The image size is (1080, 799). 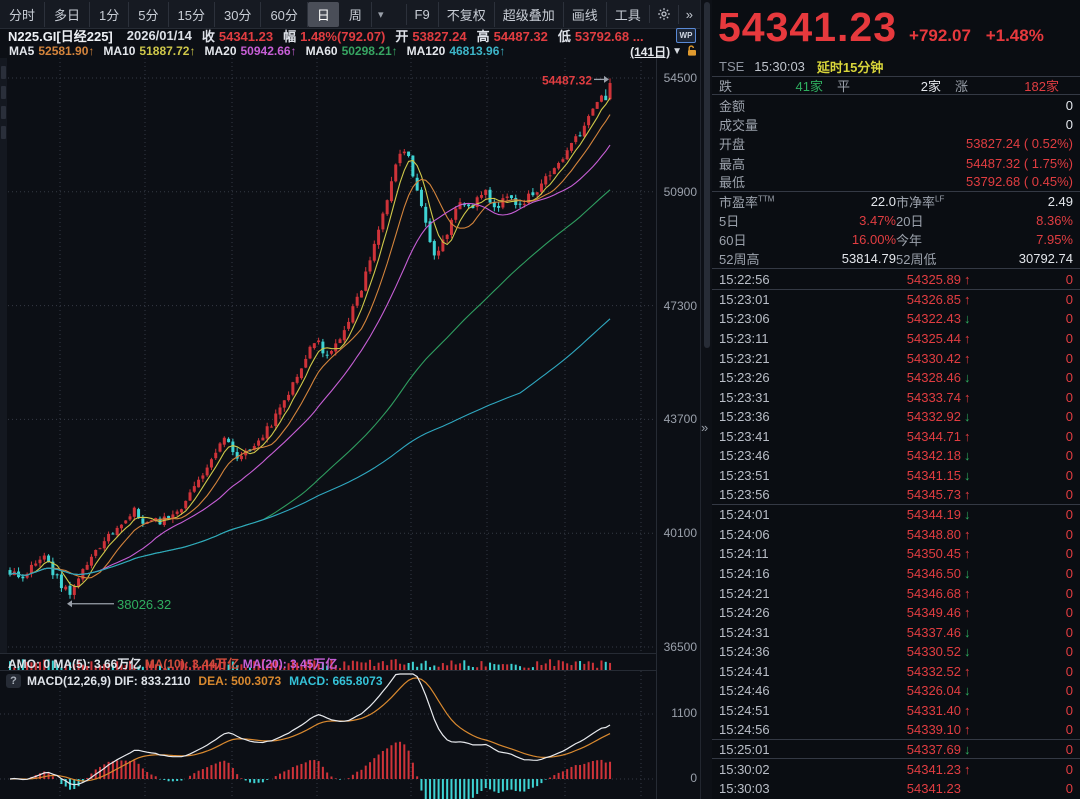 What do you see at coordinates (896, 378) in the screenshot?
I see `tick-row: 15:23:26 54328.46 ↓ 0` at bounding box center [896, 378].